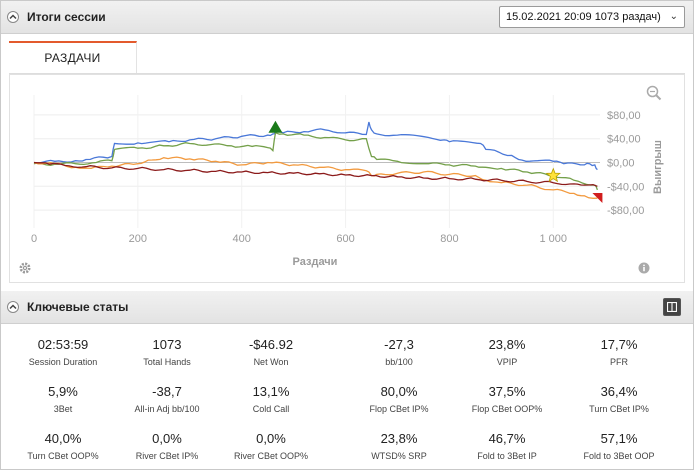  I want to click on stat-cell: 23,8% WTSD% SRP, so click(399, 445).